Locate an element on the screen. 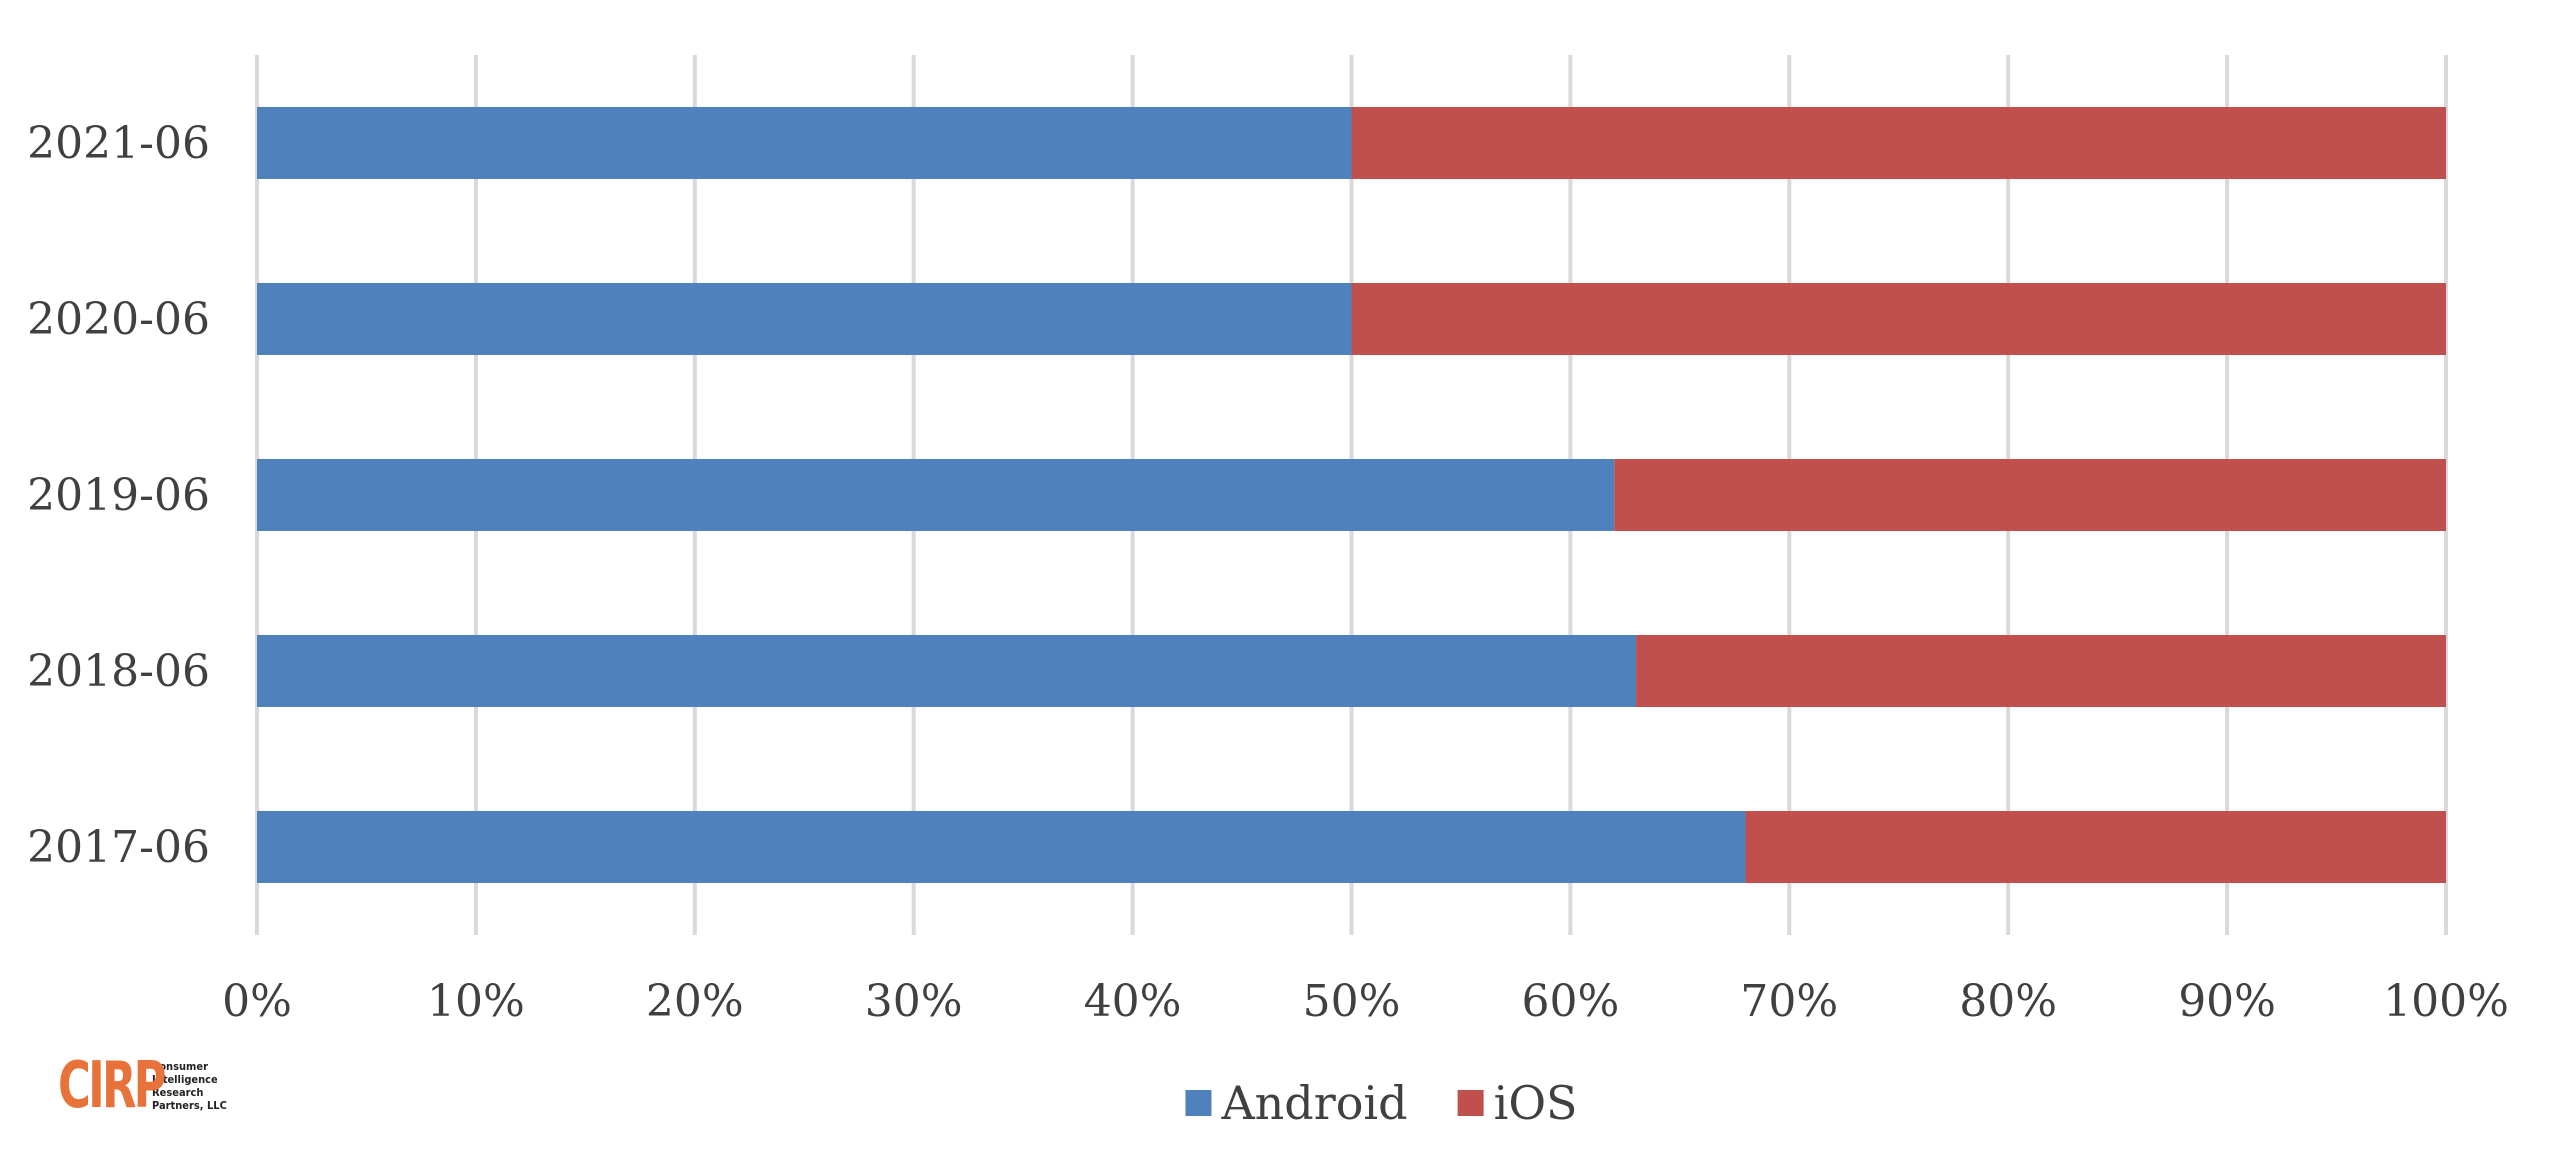  legend-swatch-ios is located at coordinates (1470, 1103).